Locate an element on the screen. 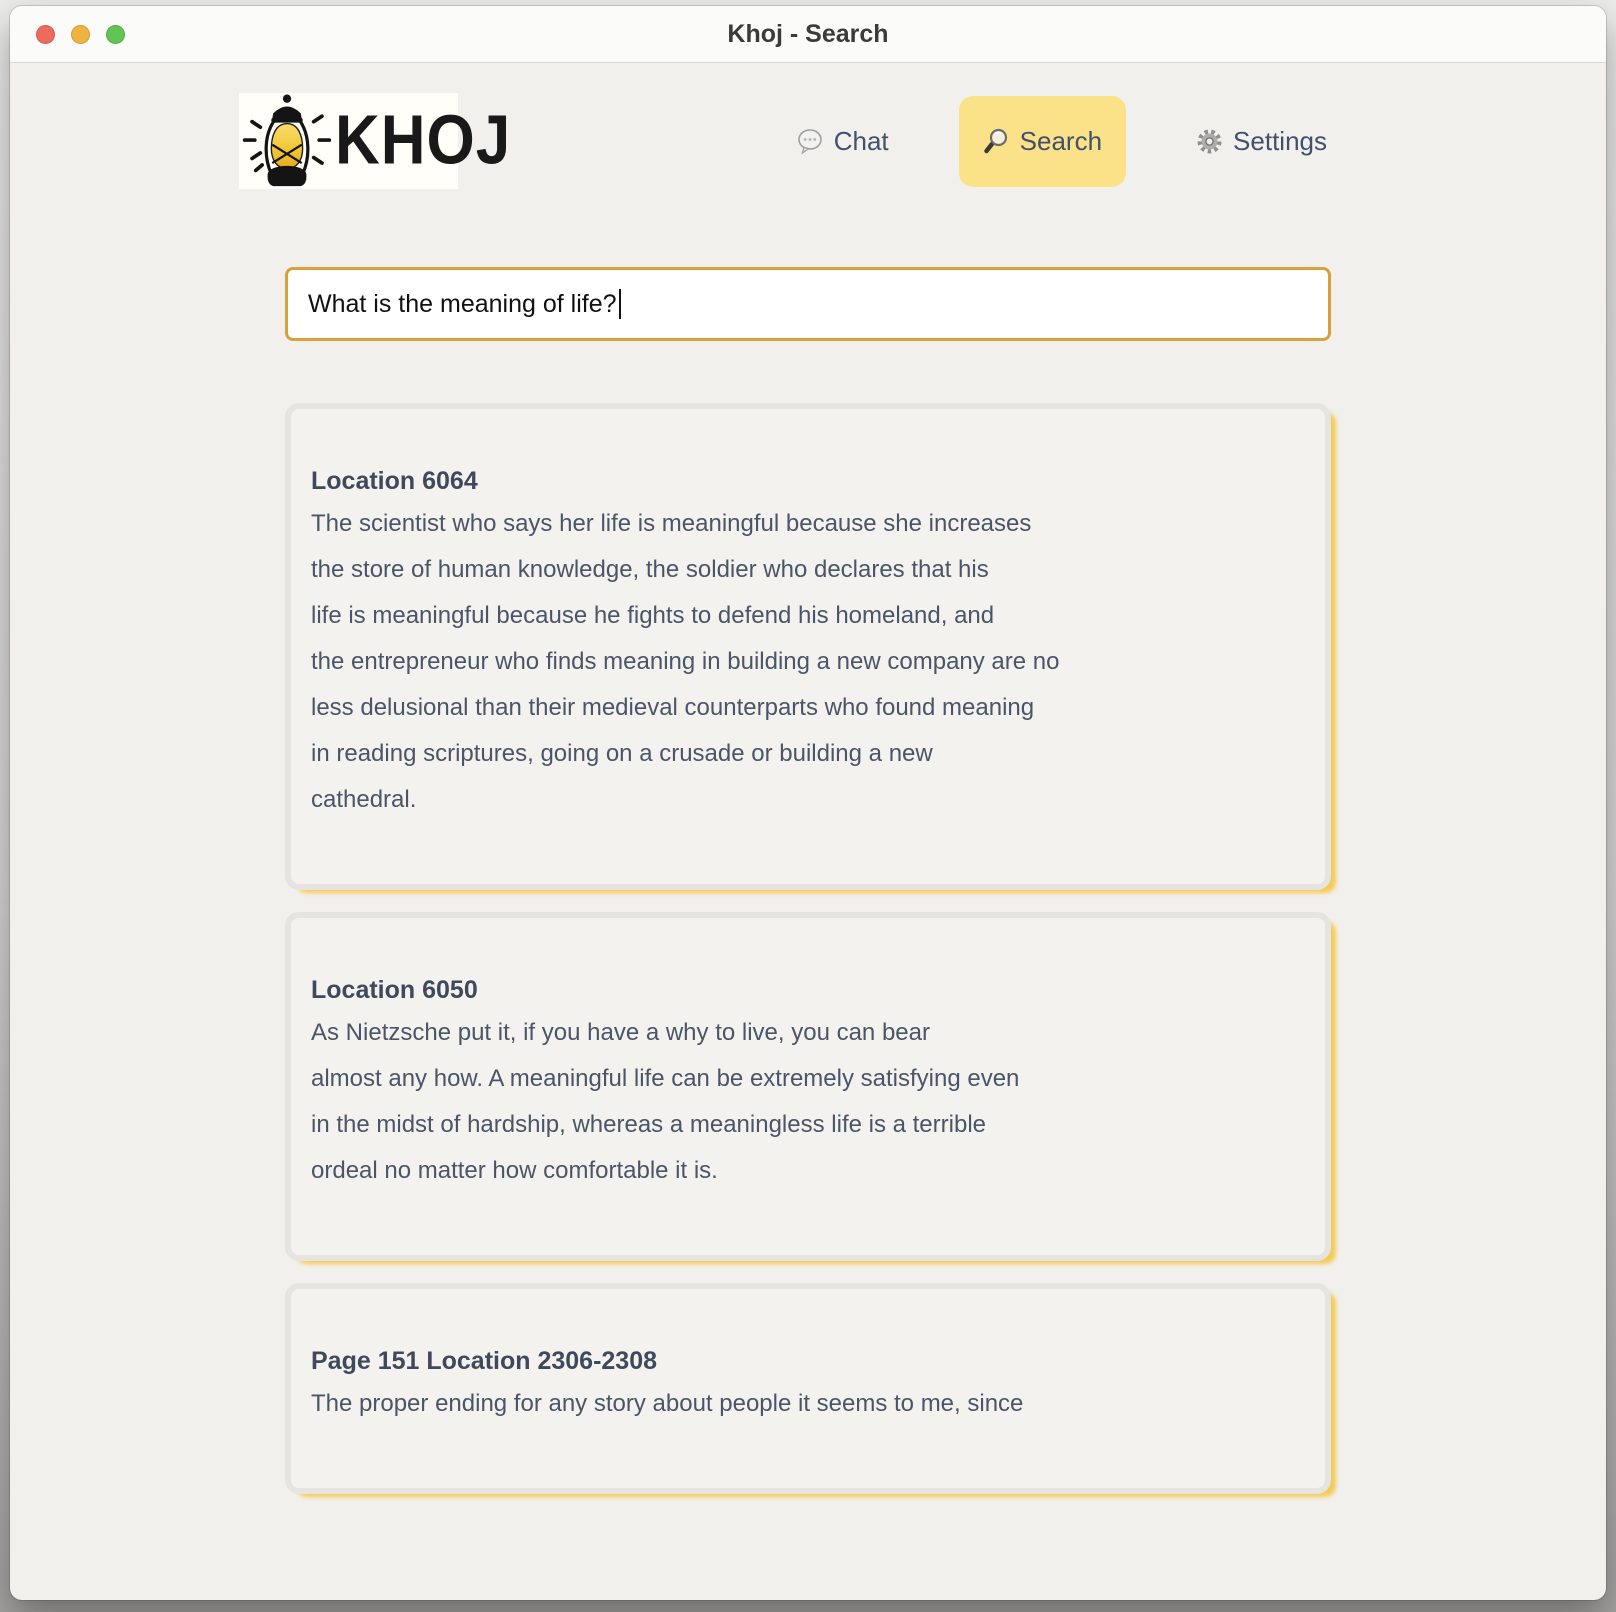 This screenshot has height=1612, width=1616. nav-item-settings: Settings is located at coordinates (1261, 141).